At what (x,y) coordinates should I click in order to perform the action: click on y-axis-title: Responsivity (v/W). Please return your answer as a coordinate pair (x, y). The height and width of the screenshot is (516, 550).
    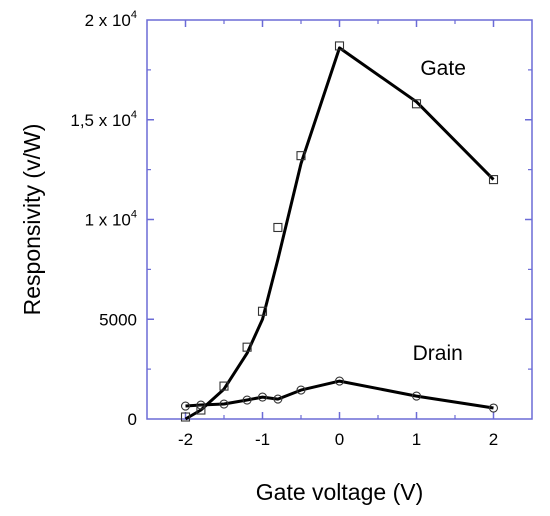
    Looking at the image, I should click on (32, 220).